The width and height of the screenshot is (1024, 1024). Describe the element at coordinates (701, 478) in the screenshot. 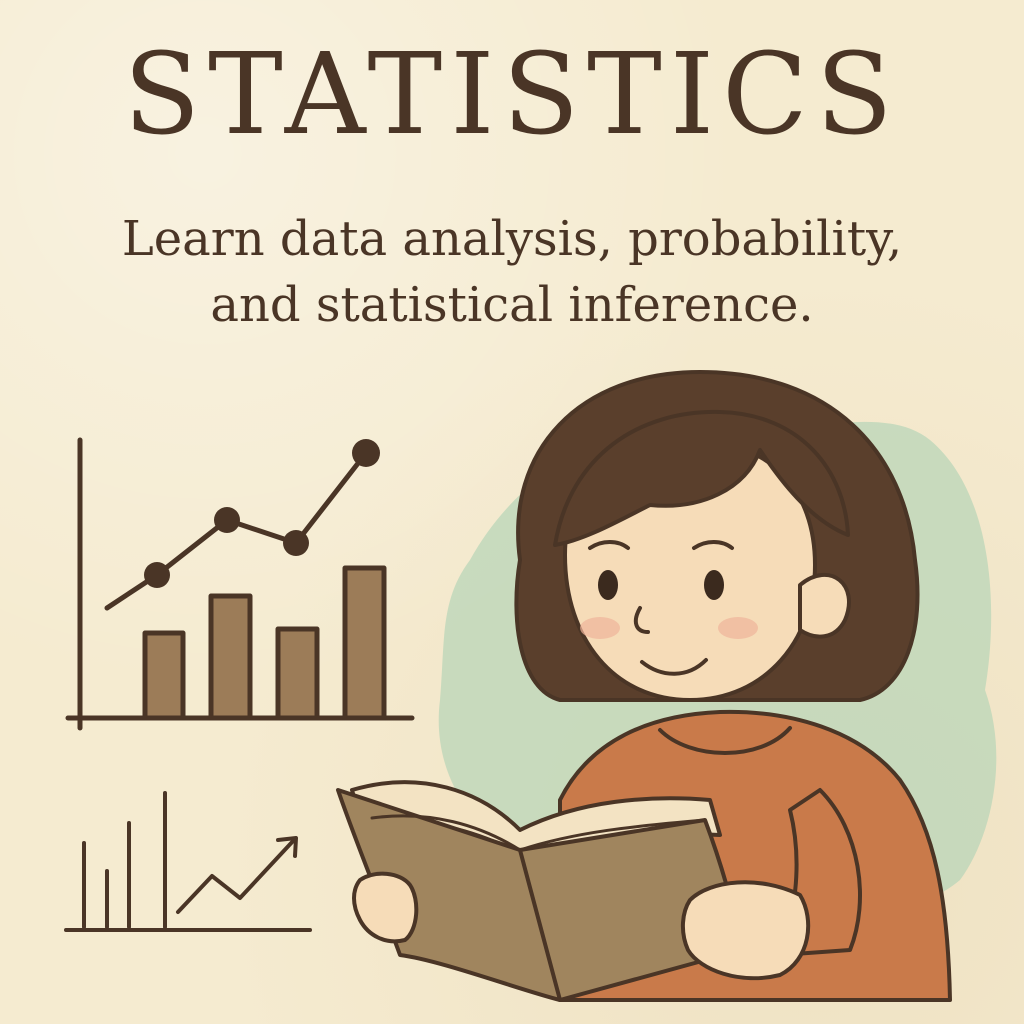

I see `hair-bangs` at that location.